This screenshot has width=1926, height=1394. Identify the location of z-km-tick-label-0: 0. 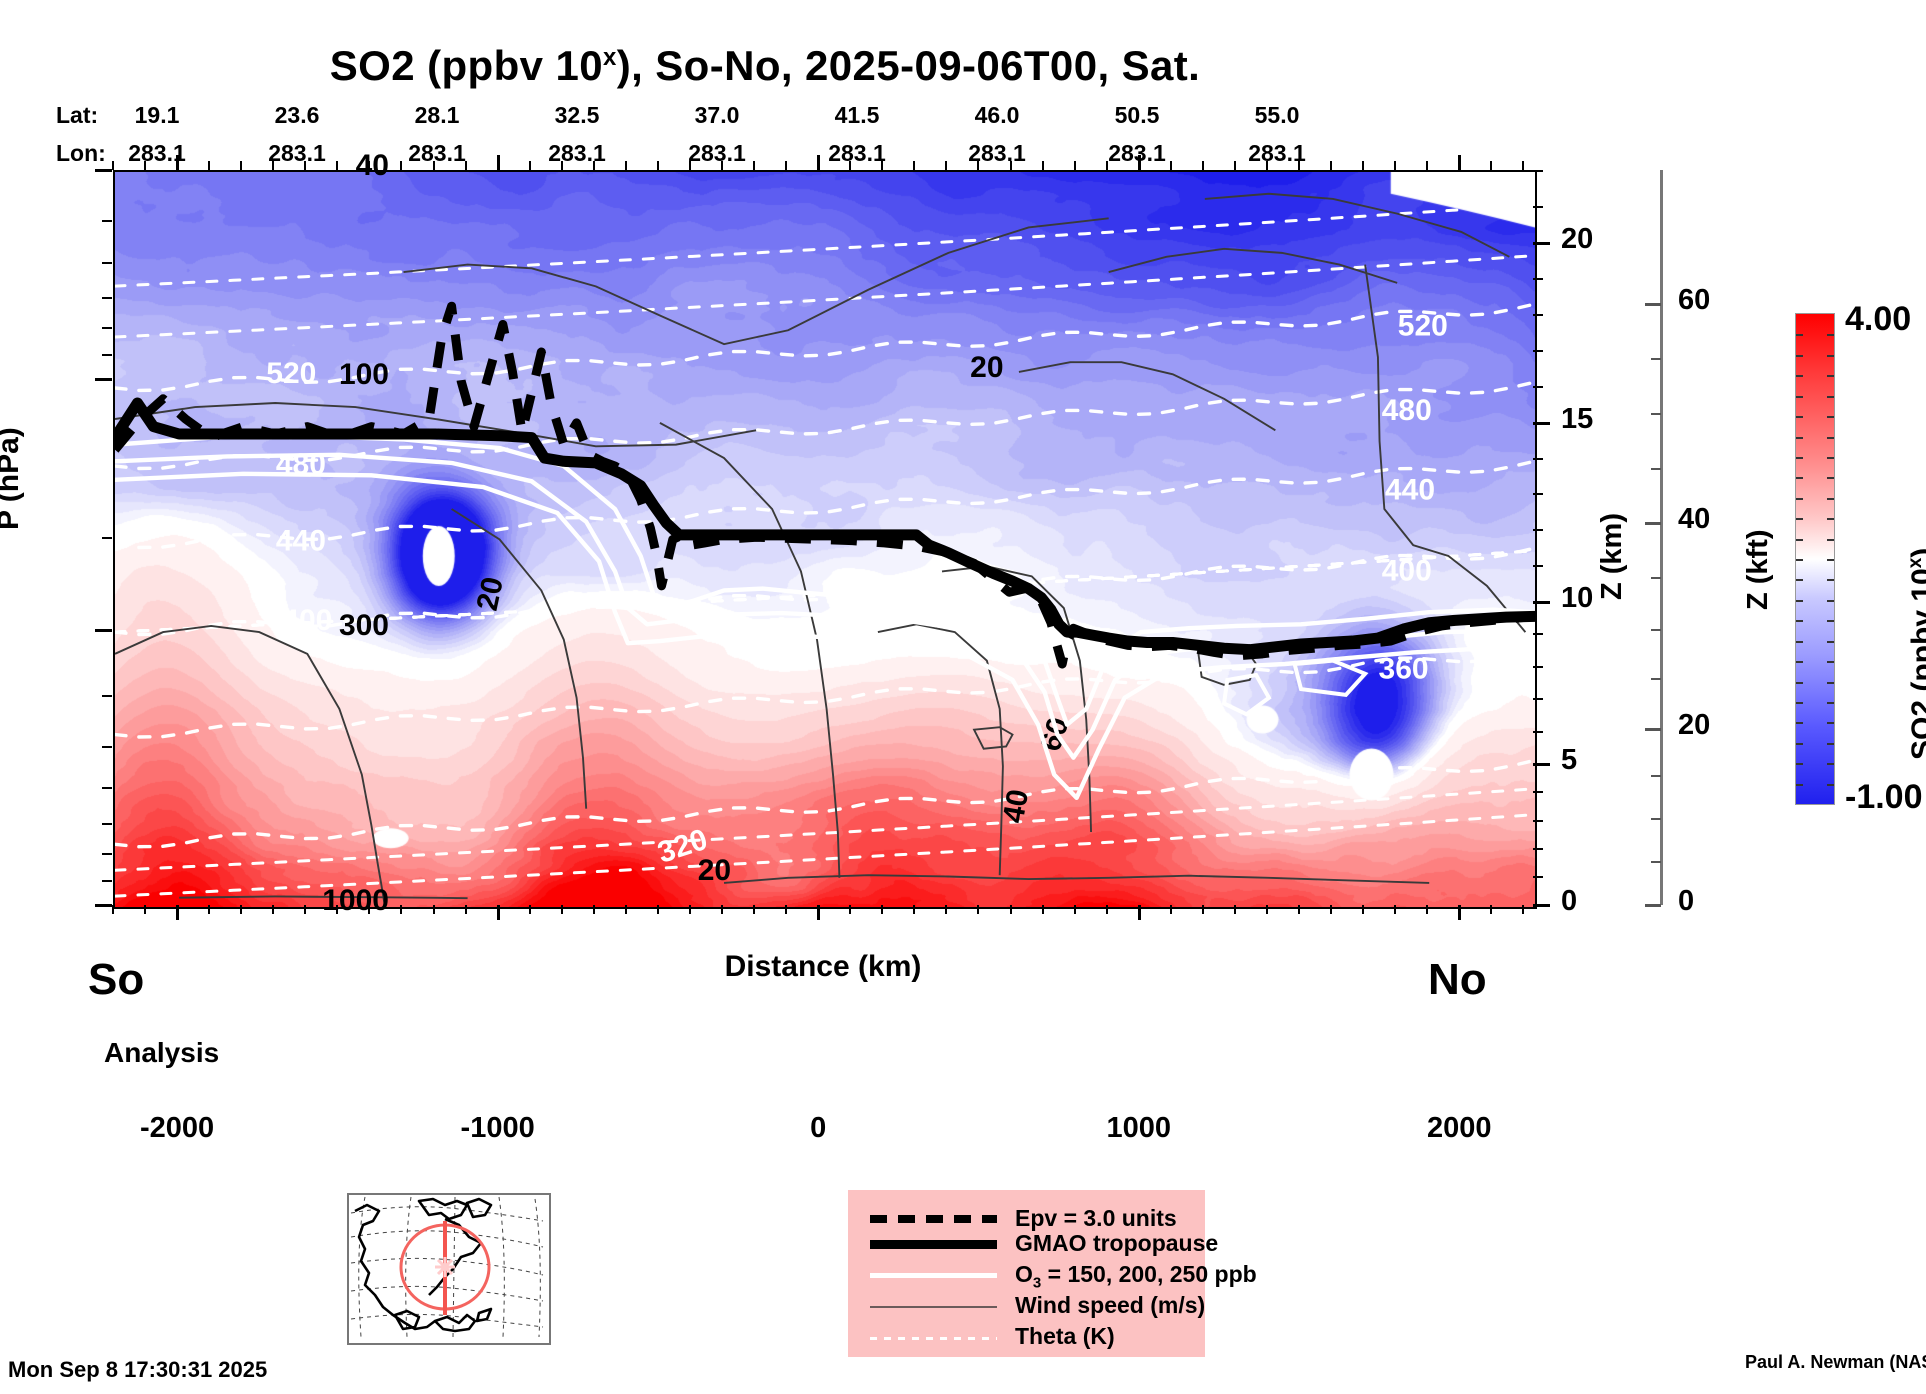
(1569, 901).